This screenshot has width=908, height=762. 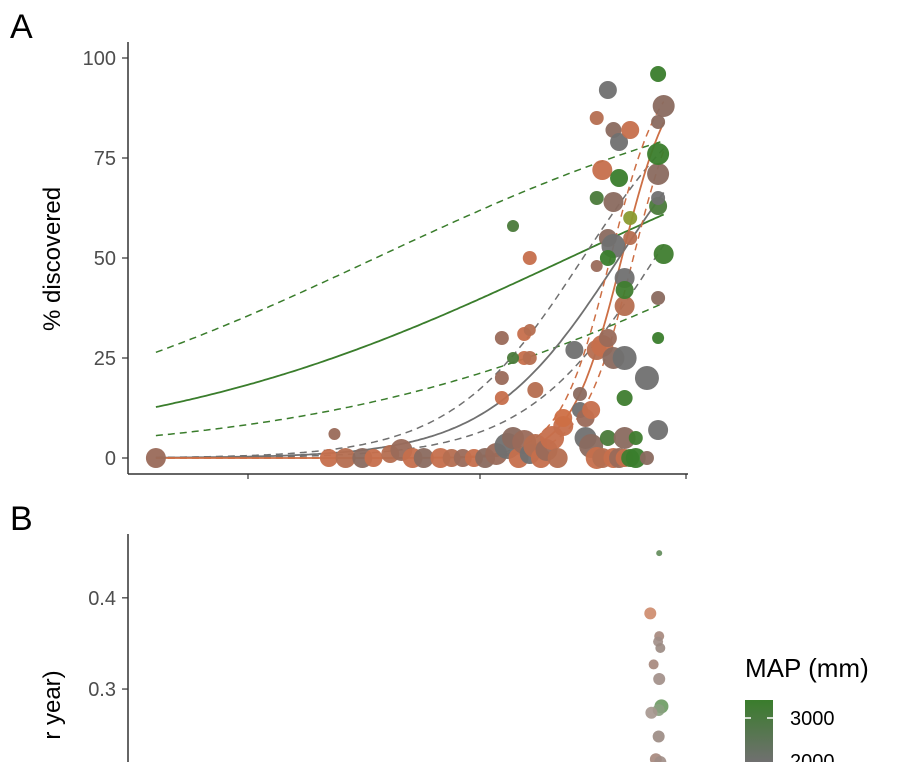 I want to click on panel-b-label: B, so click(x=21, y=519).